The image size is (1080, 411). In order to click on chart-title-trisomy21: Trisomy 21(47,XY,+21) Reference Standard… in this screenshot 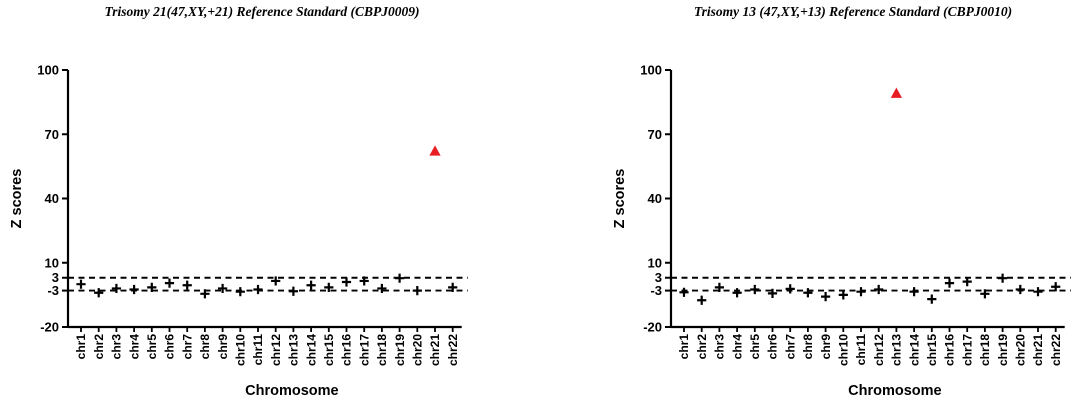, I will do `click(262, 11)`.